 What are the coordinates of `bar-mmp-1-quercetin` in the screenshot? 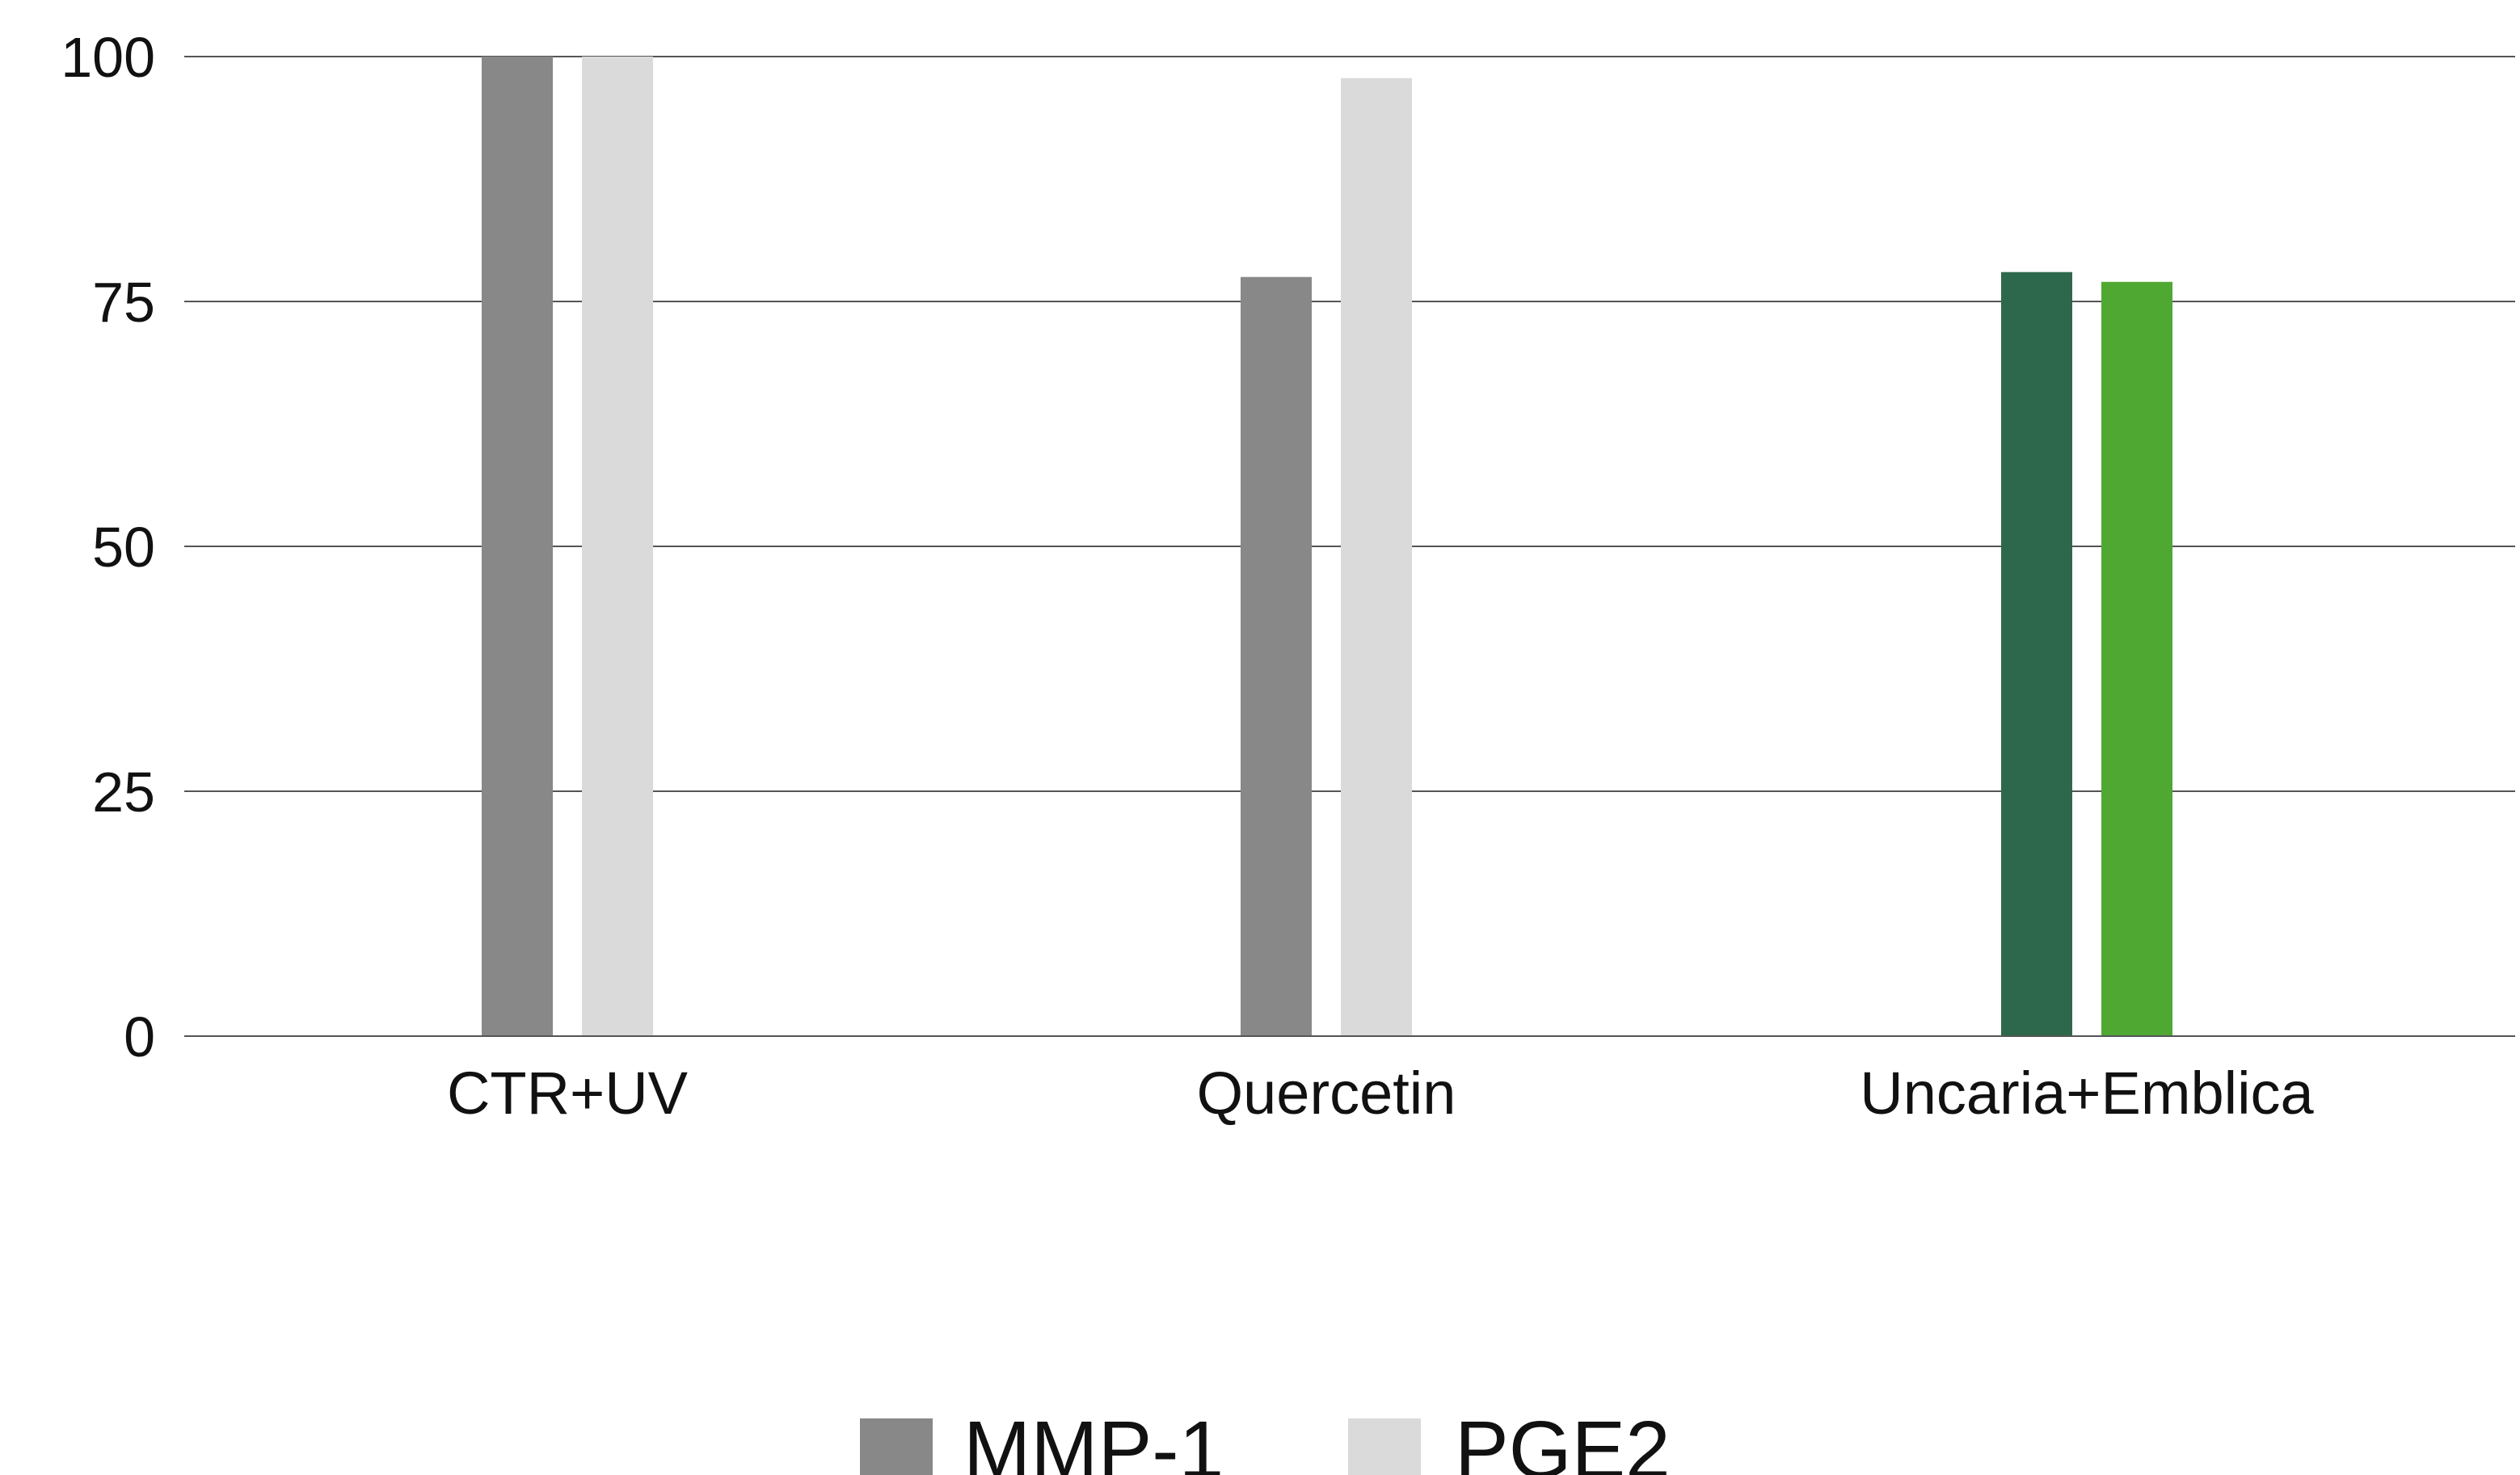 It's located at (1276, 656).